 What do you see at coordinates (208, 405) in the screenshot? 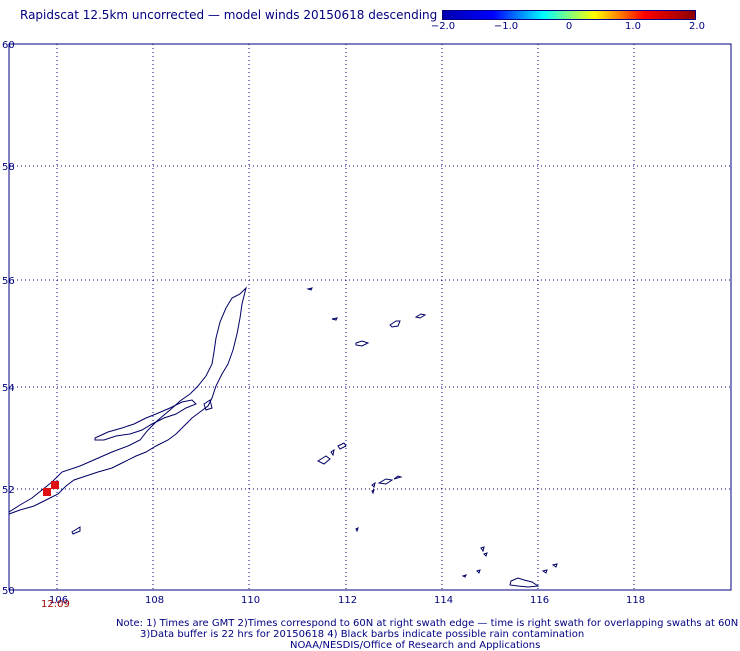
I see `peninsula-outline` at bounding box center [208, 405].